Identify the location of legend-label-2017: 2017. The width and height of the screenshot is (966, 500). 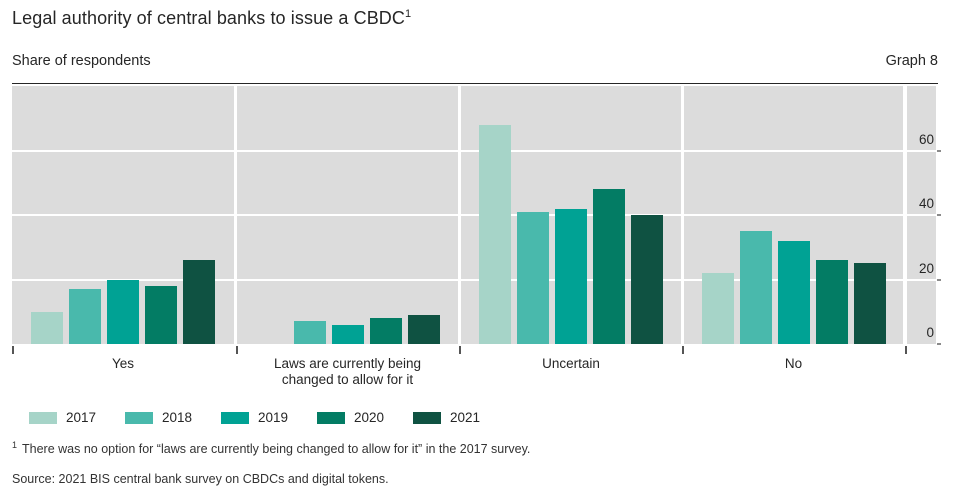
(81, 417).